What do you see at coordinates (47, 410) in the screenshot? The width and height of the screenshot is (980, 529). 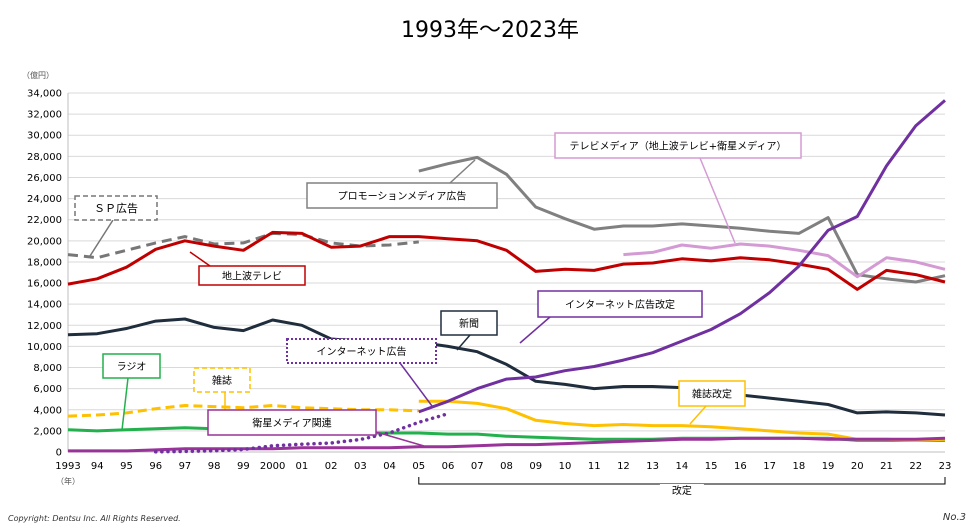 I see `y-tick-label: 4,000` at bounding box center [47, 410].